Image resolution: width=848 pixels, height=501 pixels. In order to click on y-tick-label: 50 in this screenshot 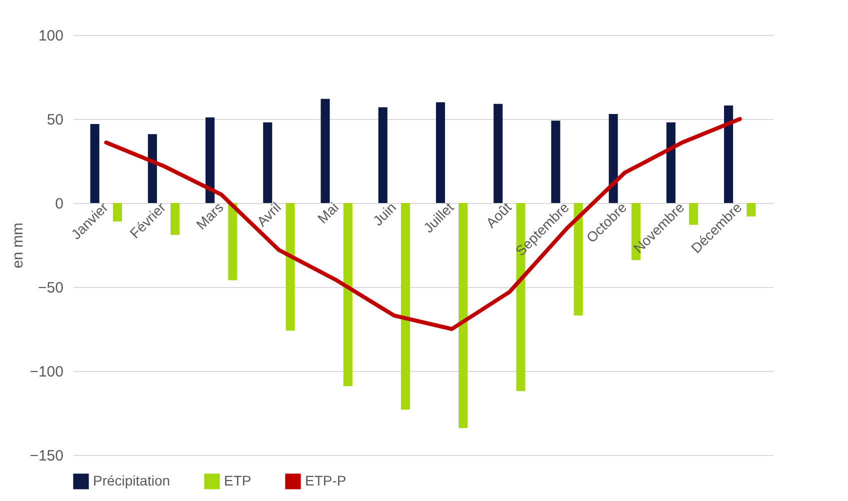, I will do `click(55, 120)`.